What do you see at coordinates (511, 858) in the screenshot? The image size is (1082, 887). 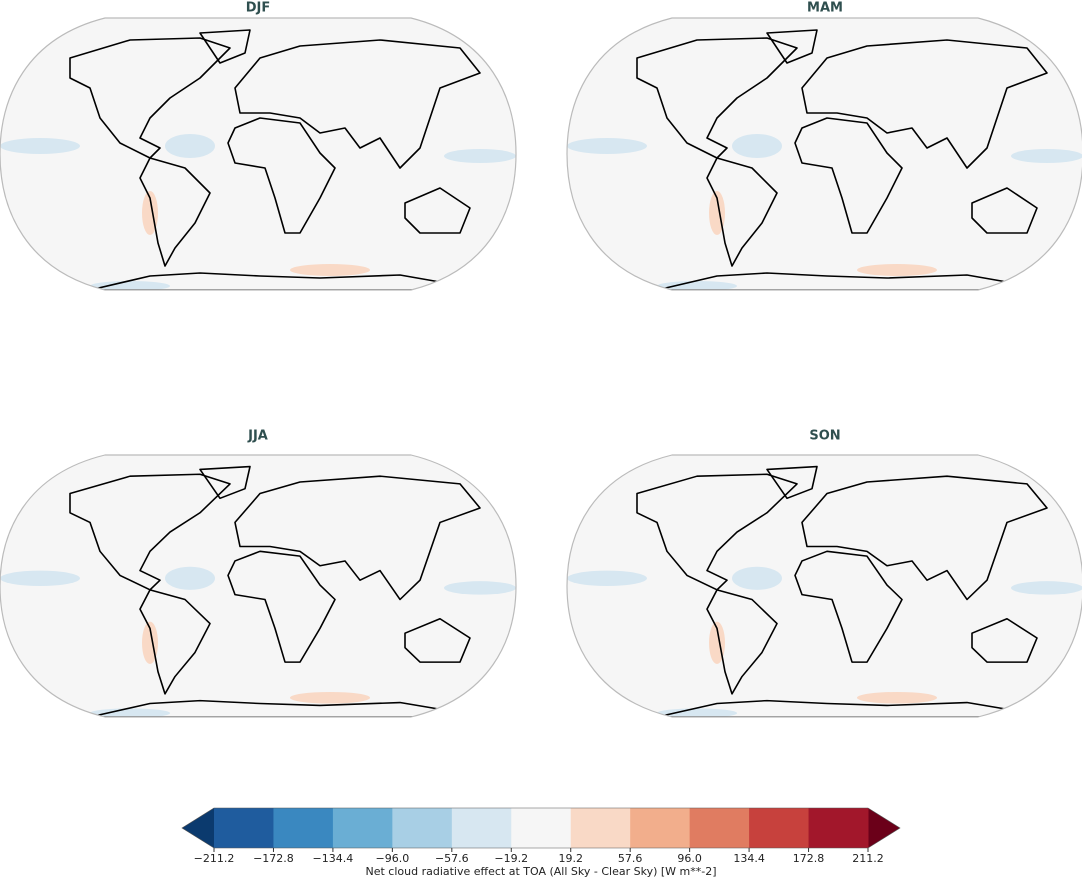 I see `colorbar-tick-label: −19.2` at bounding box center [511, 858].